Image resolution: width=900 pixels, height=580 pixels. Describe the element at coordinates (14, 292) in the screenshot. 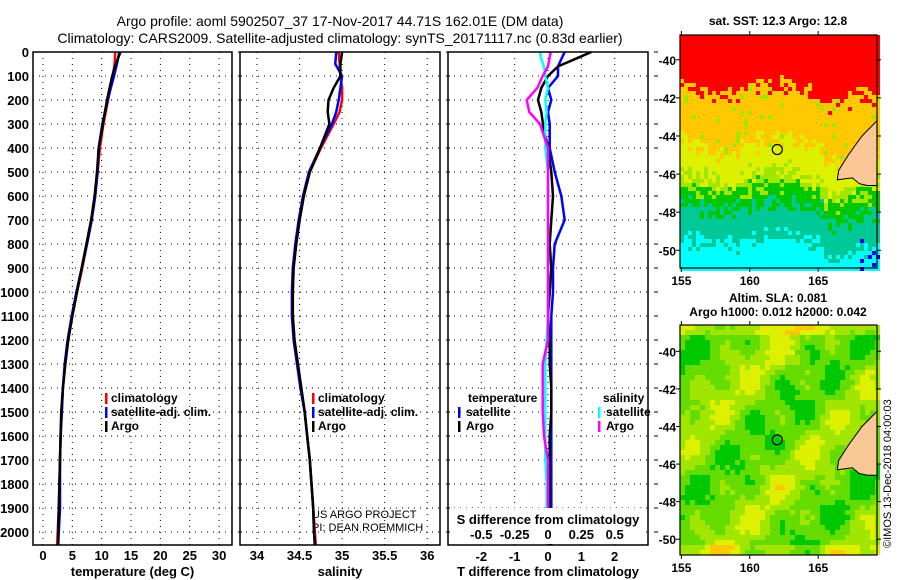

I see `depth-tick-label: 1000` at that location.